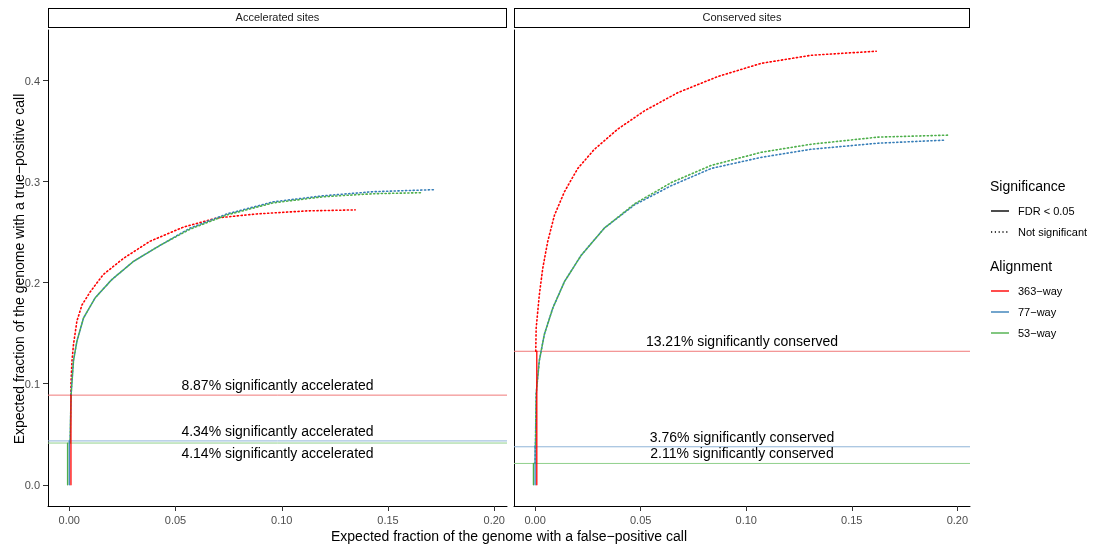  Describe the element at coordinates (32, 181) in the screenshot. I see `y-tick-label: 0.3` at that location.